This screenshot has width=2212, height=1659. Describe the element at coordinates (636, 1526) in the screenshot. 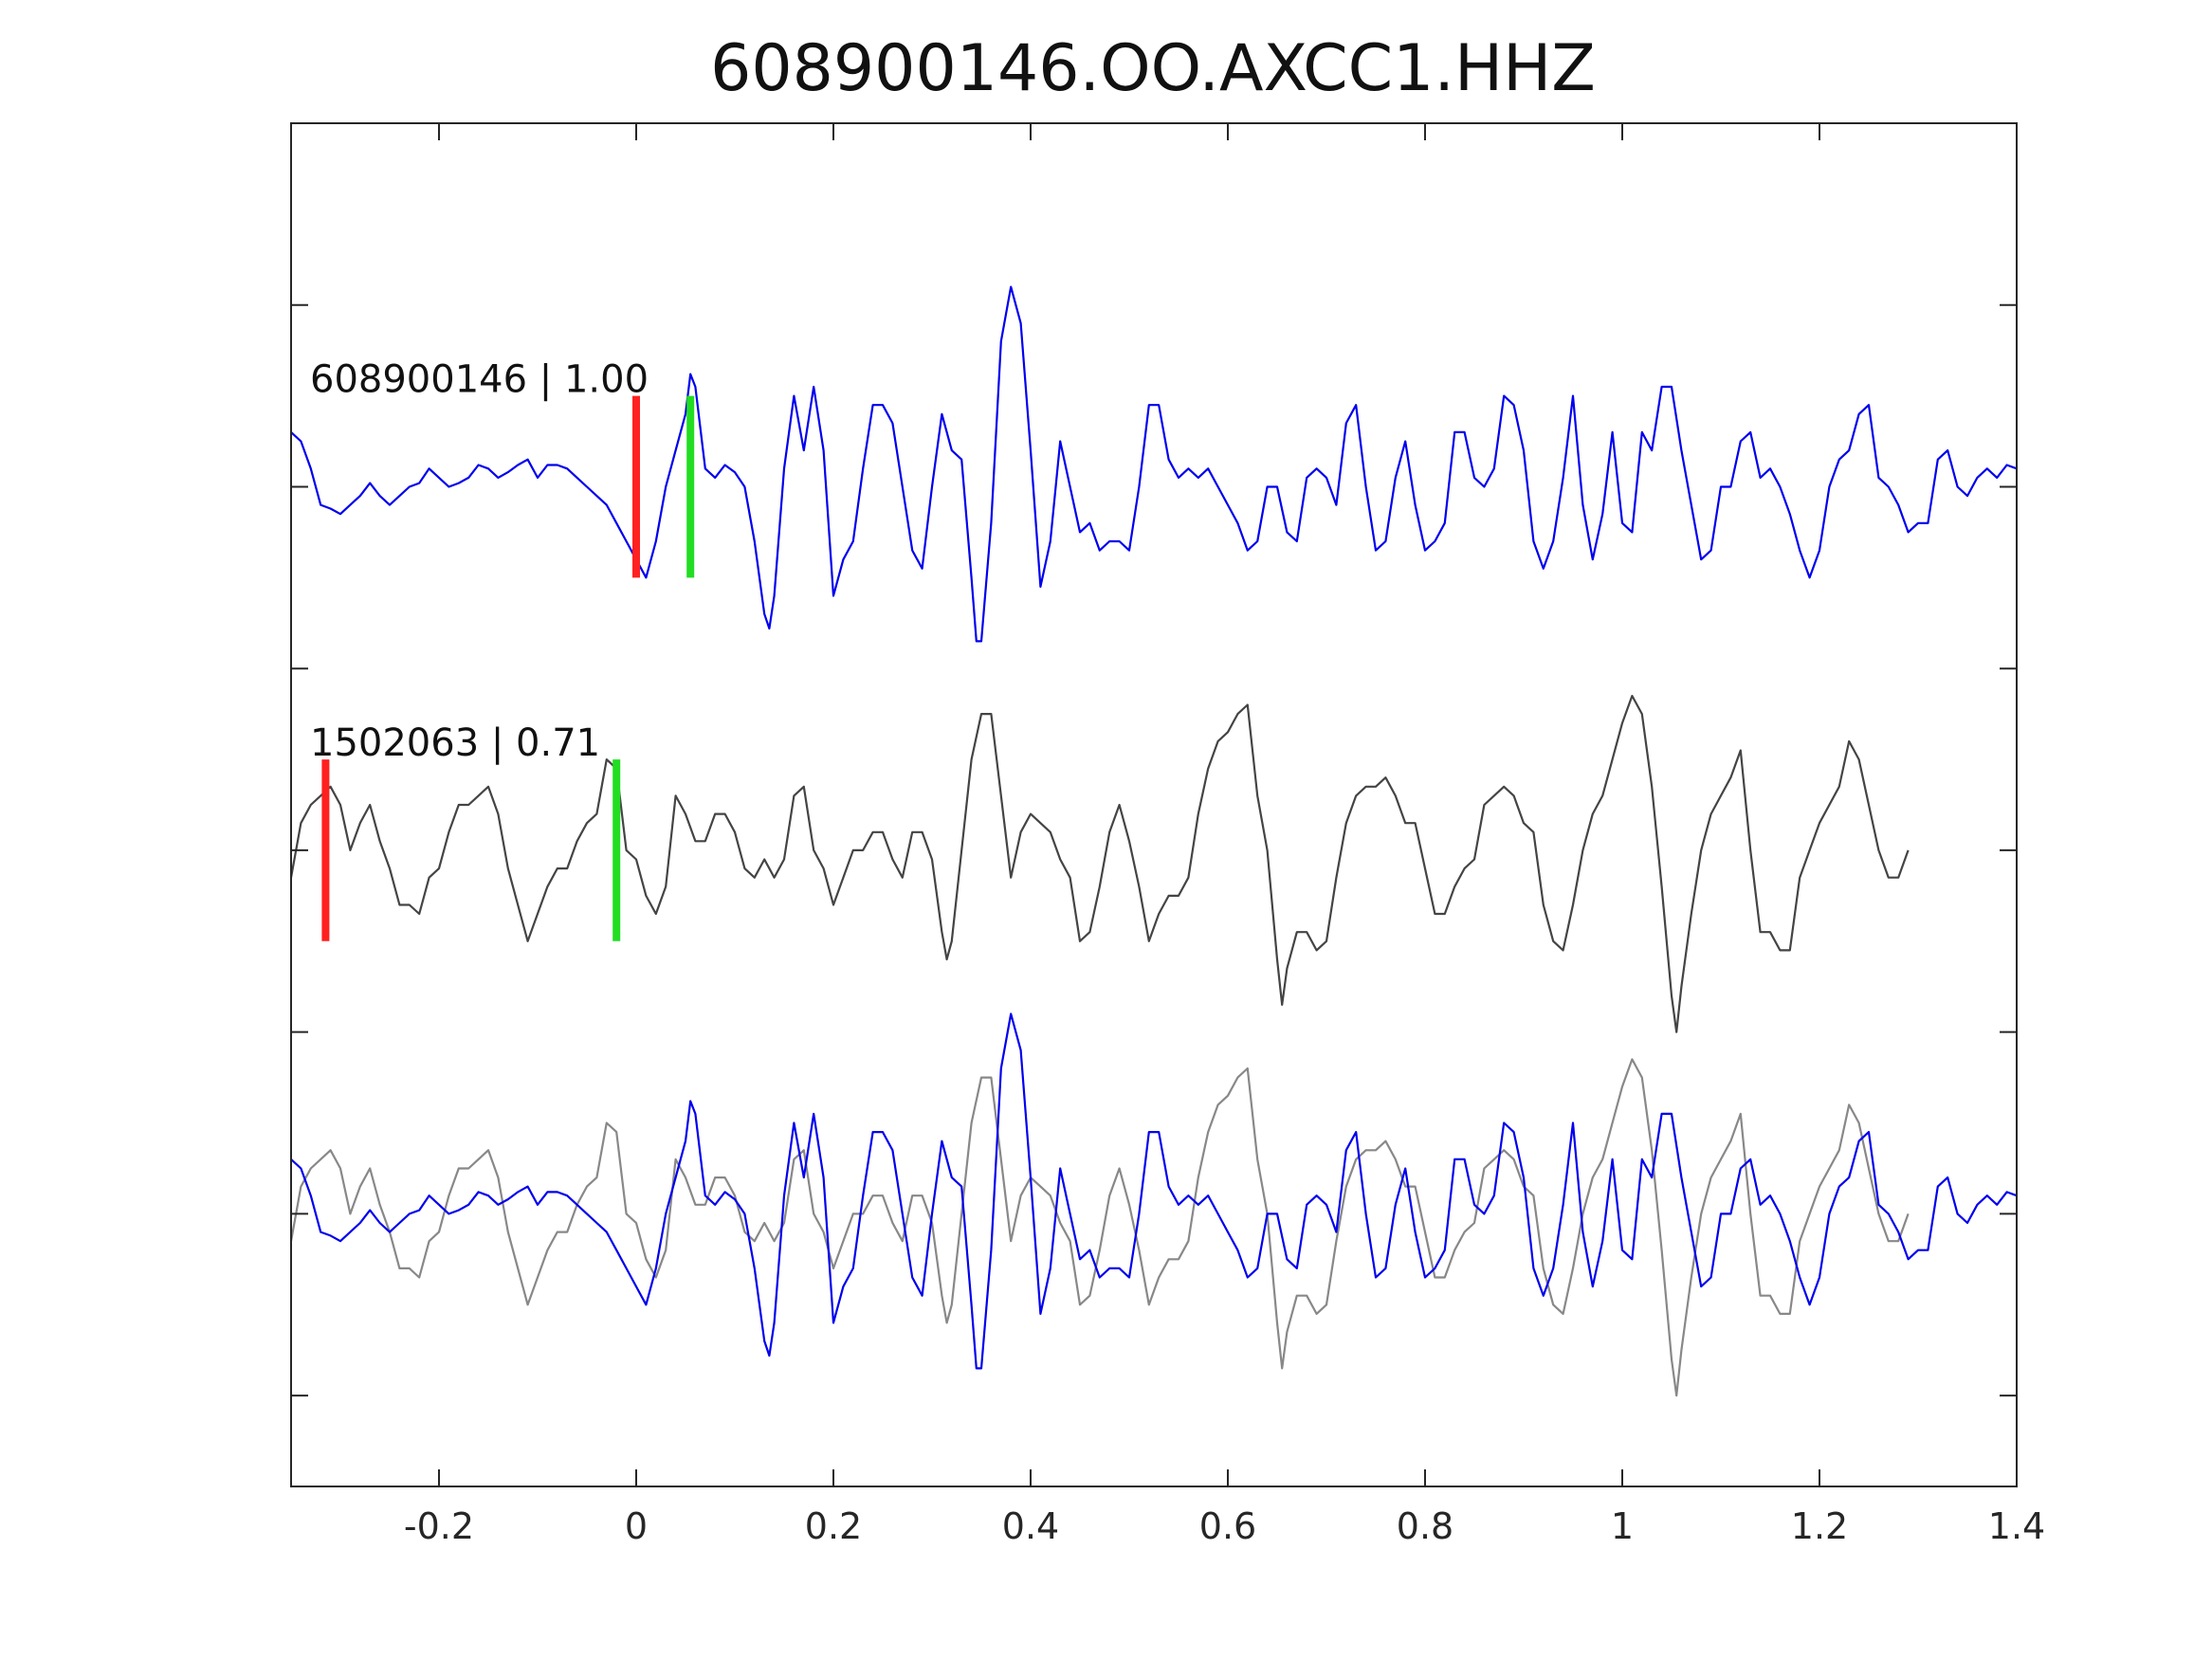

I see `x-tick-label: 0` at that location.